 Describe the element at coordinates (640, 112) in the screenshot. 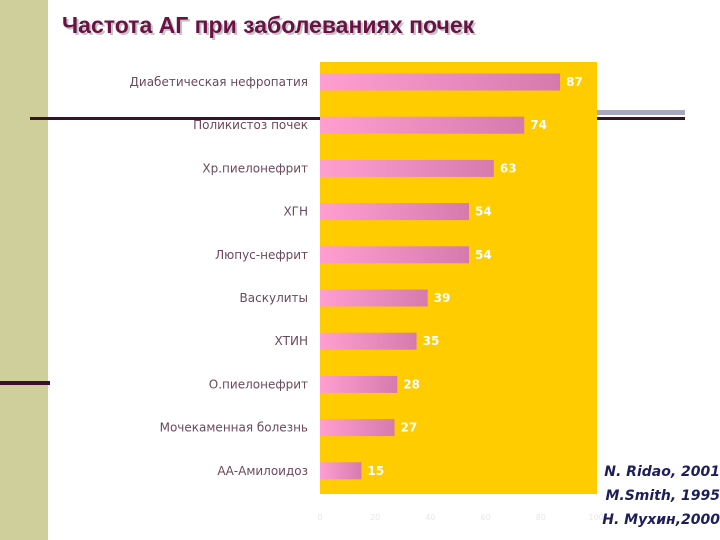

I see `top-rule-shadow` at that location.